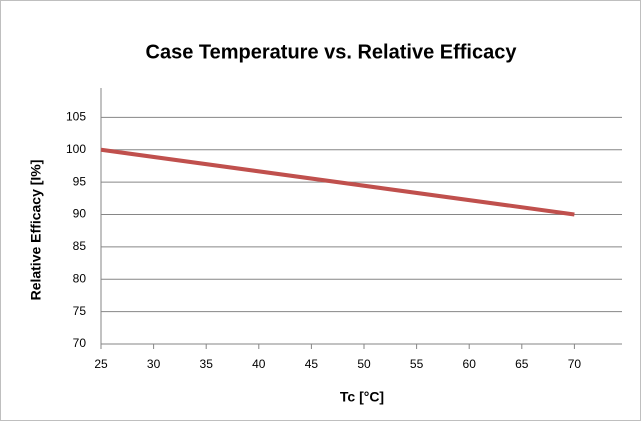 This screenshot has width=641, height=421. I want to click on y-axis-label: Relative Efficacy [I%], so click(36, 230).